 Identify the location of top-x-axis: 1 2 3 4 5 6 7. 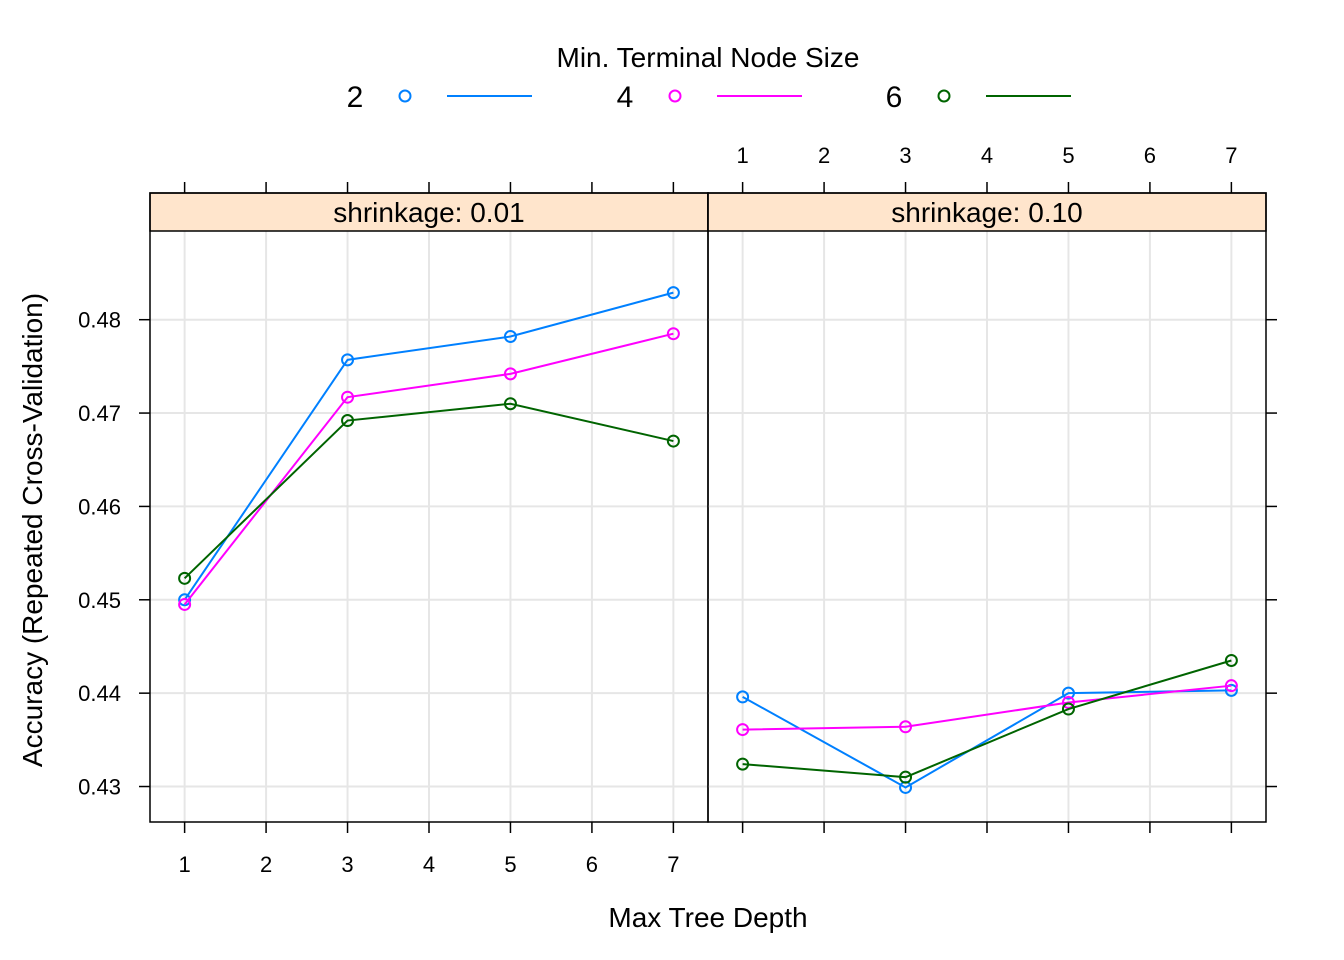
(710, 168).